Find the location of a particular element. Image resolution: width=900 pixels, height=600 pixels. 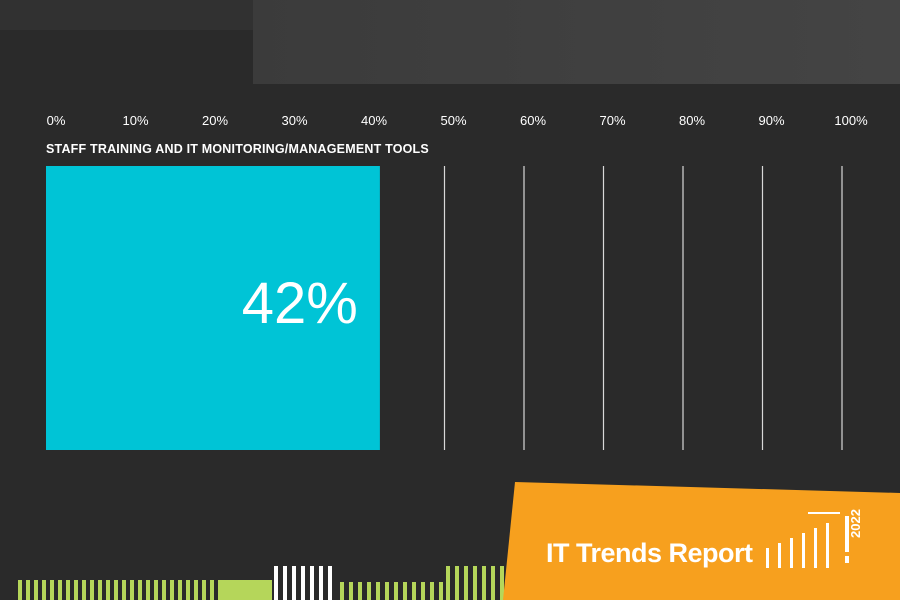

header-block is located at coordinates (576, 42).